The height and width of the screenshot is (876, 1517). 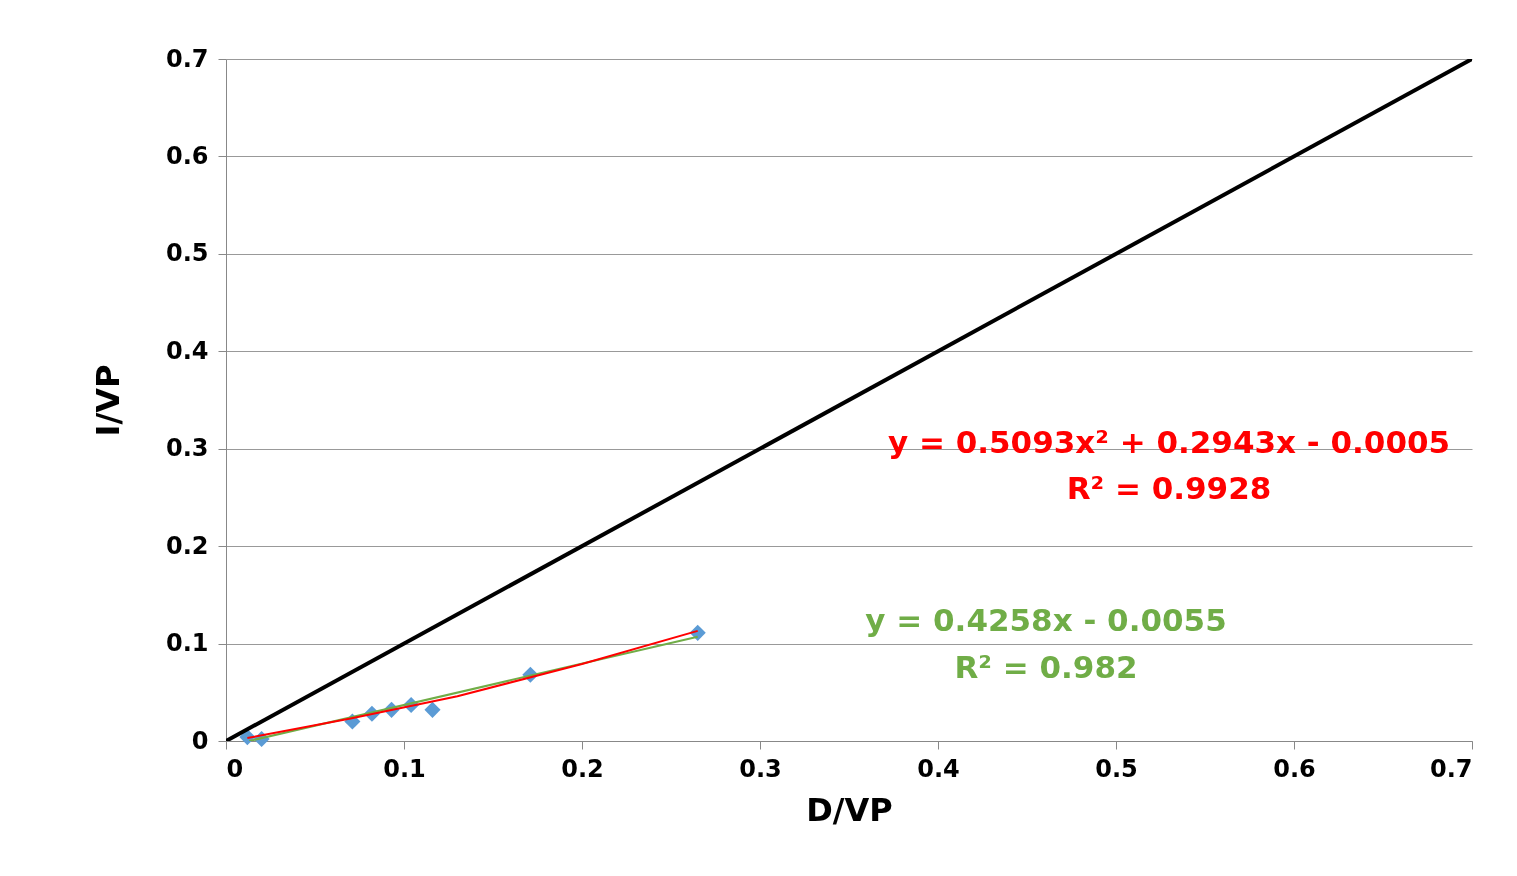 I want to click on annotation: R² = 0.9928, so click(x=1169, y=488).